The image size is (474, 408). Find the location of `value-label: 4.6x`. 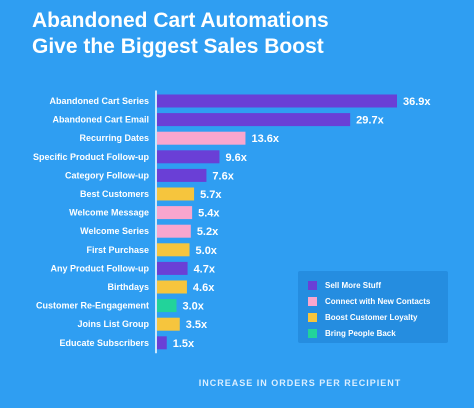

value-label: 4.6x is located at coordinates (204, 288).